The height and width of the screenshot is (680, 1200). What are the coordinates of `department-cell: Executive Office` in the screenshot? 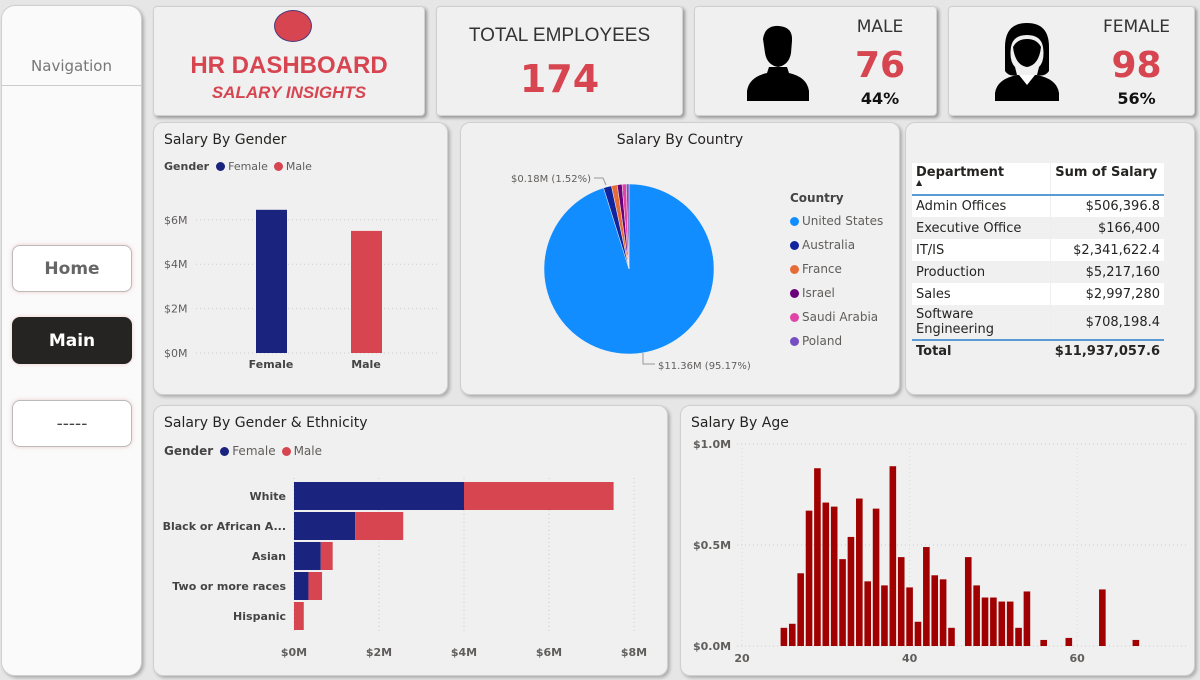 It's located at (982, 228).